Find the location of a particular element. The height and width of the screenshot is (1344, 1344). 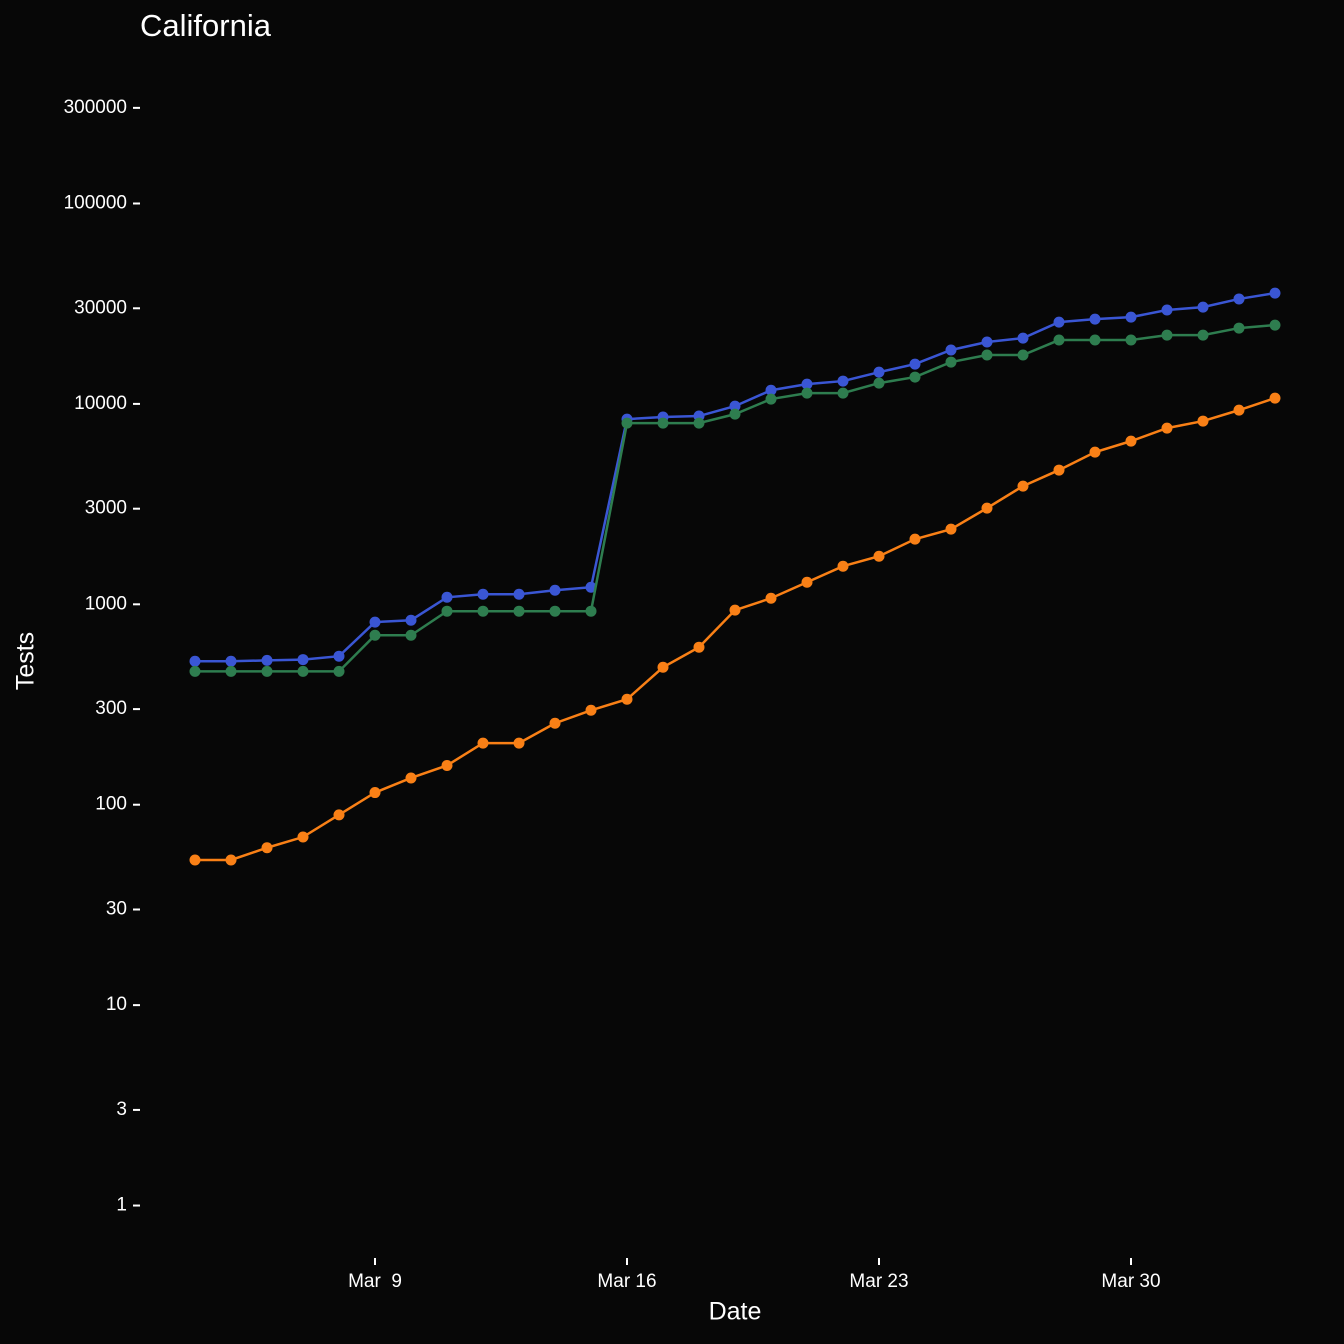

y-tick-label: 1000 is located at coordinates (106, 603).